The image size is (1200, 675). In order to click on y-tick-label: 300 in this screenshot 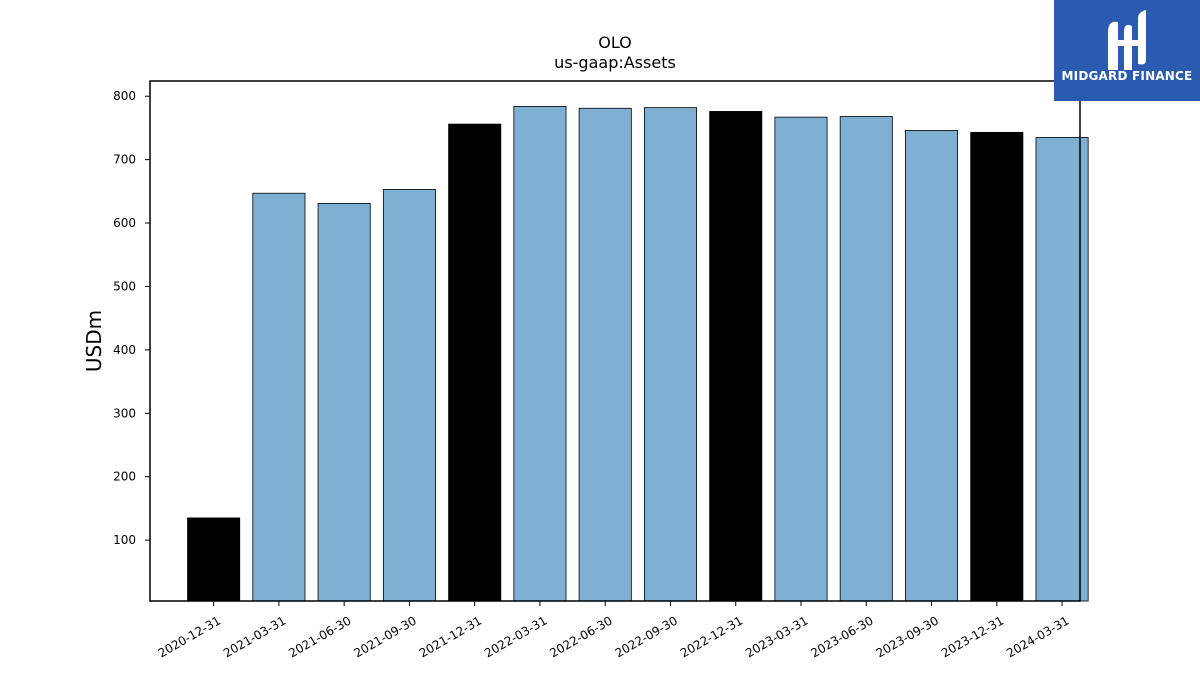, I will do `click(124, 413)`.